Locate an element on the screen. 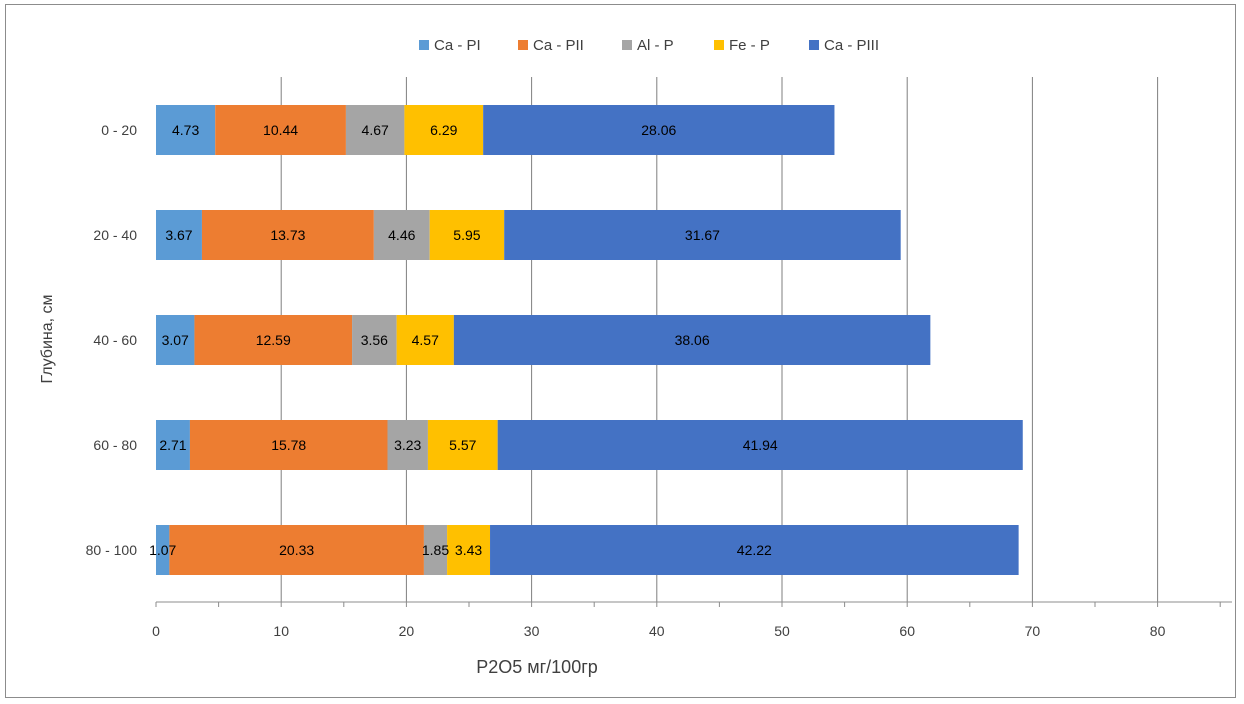  data-label: 1.07 is located at coordinates (162, 550).